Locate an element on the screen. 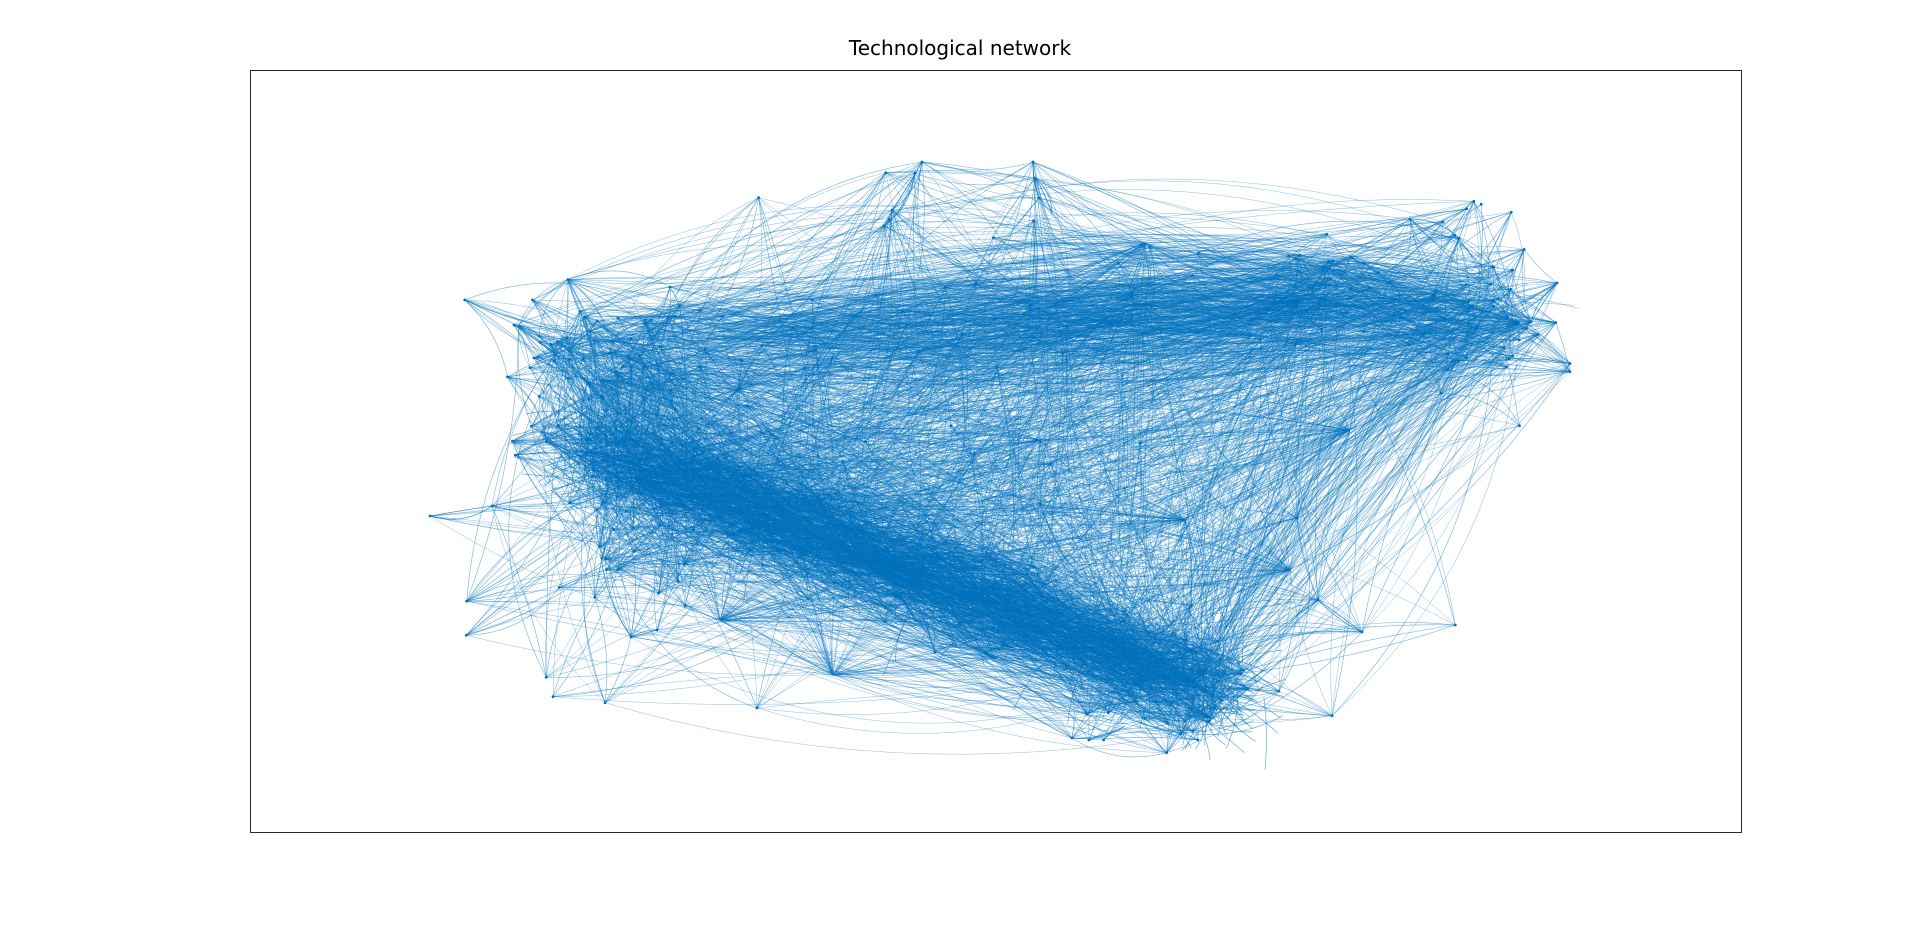  plot-title: Technological network is located at coordinates (960, 48).